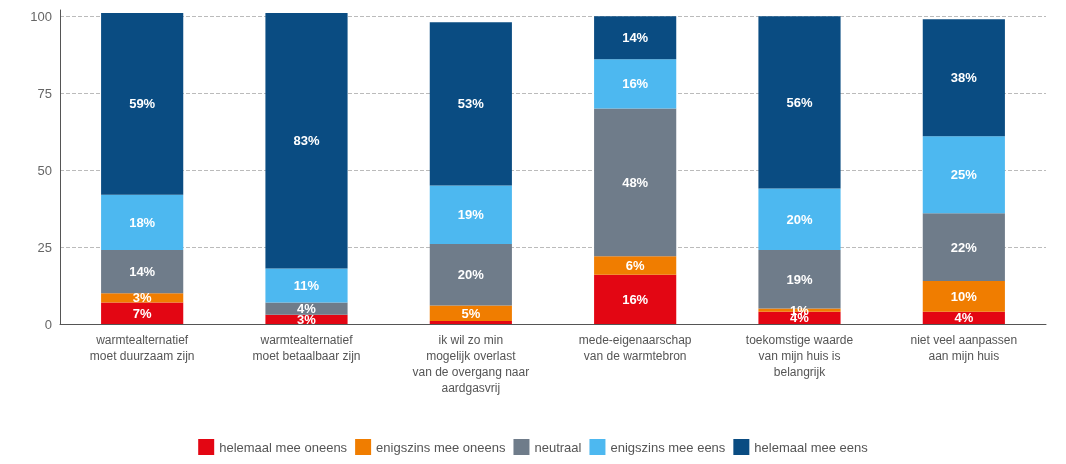 Image resolution: width=1066 pixels, height=464 pixels. Describe the element at coordinates (471, 313) in the screenshot. I see `data-label: 5%` at that location.